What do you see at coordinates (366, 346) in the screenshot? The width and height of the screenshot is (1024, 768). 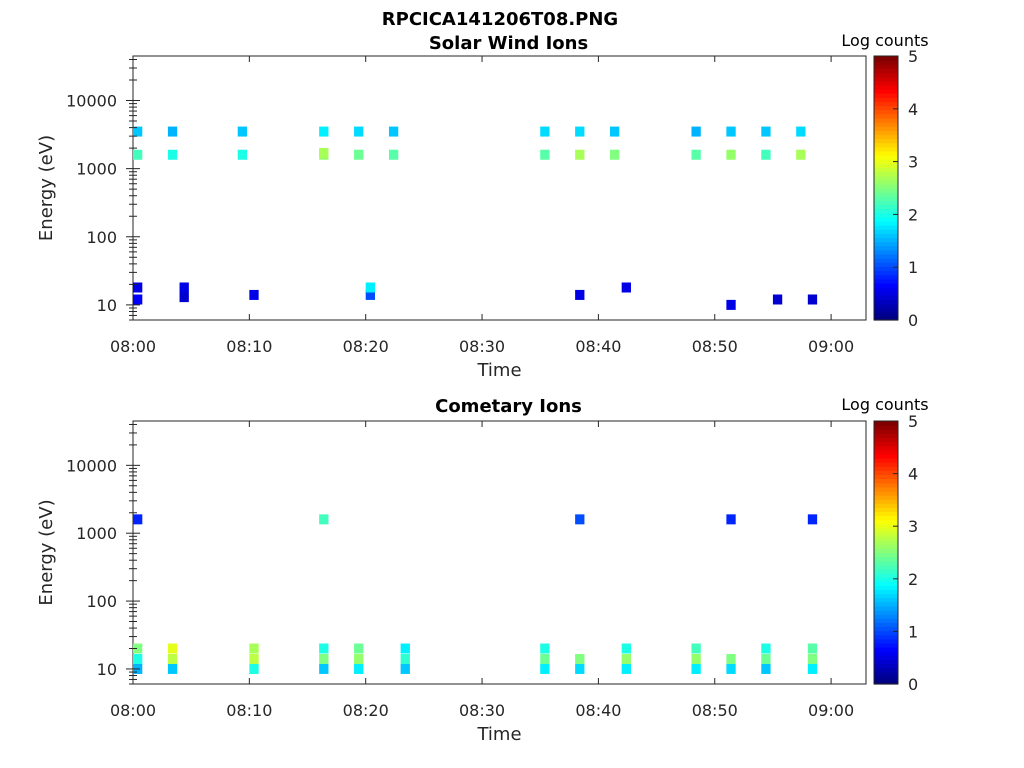 I see `x-tick-label: 08:20` at bounding box center [366, 346].